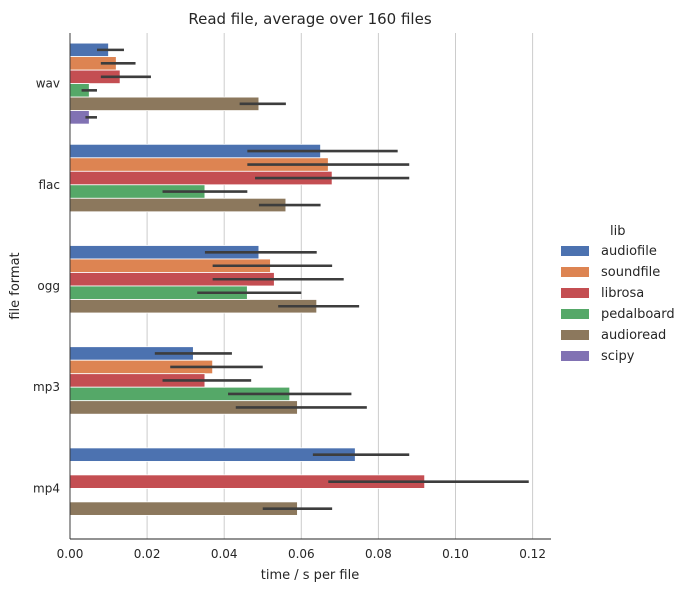 The image size is (690, 592). Describe the element at coordinates (178, 205) in the screenshot. I see `bar-audioread-flac` at that location.